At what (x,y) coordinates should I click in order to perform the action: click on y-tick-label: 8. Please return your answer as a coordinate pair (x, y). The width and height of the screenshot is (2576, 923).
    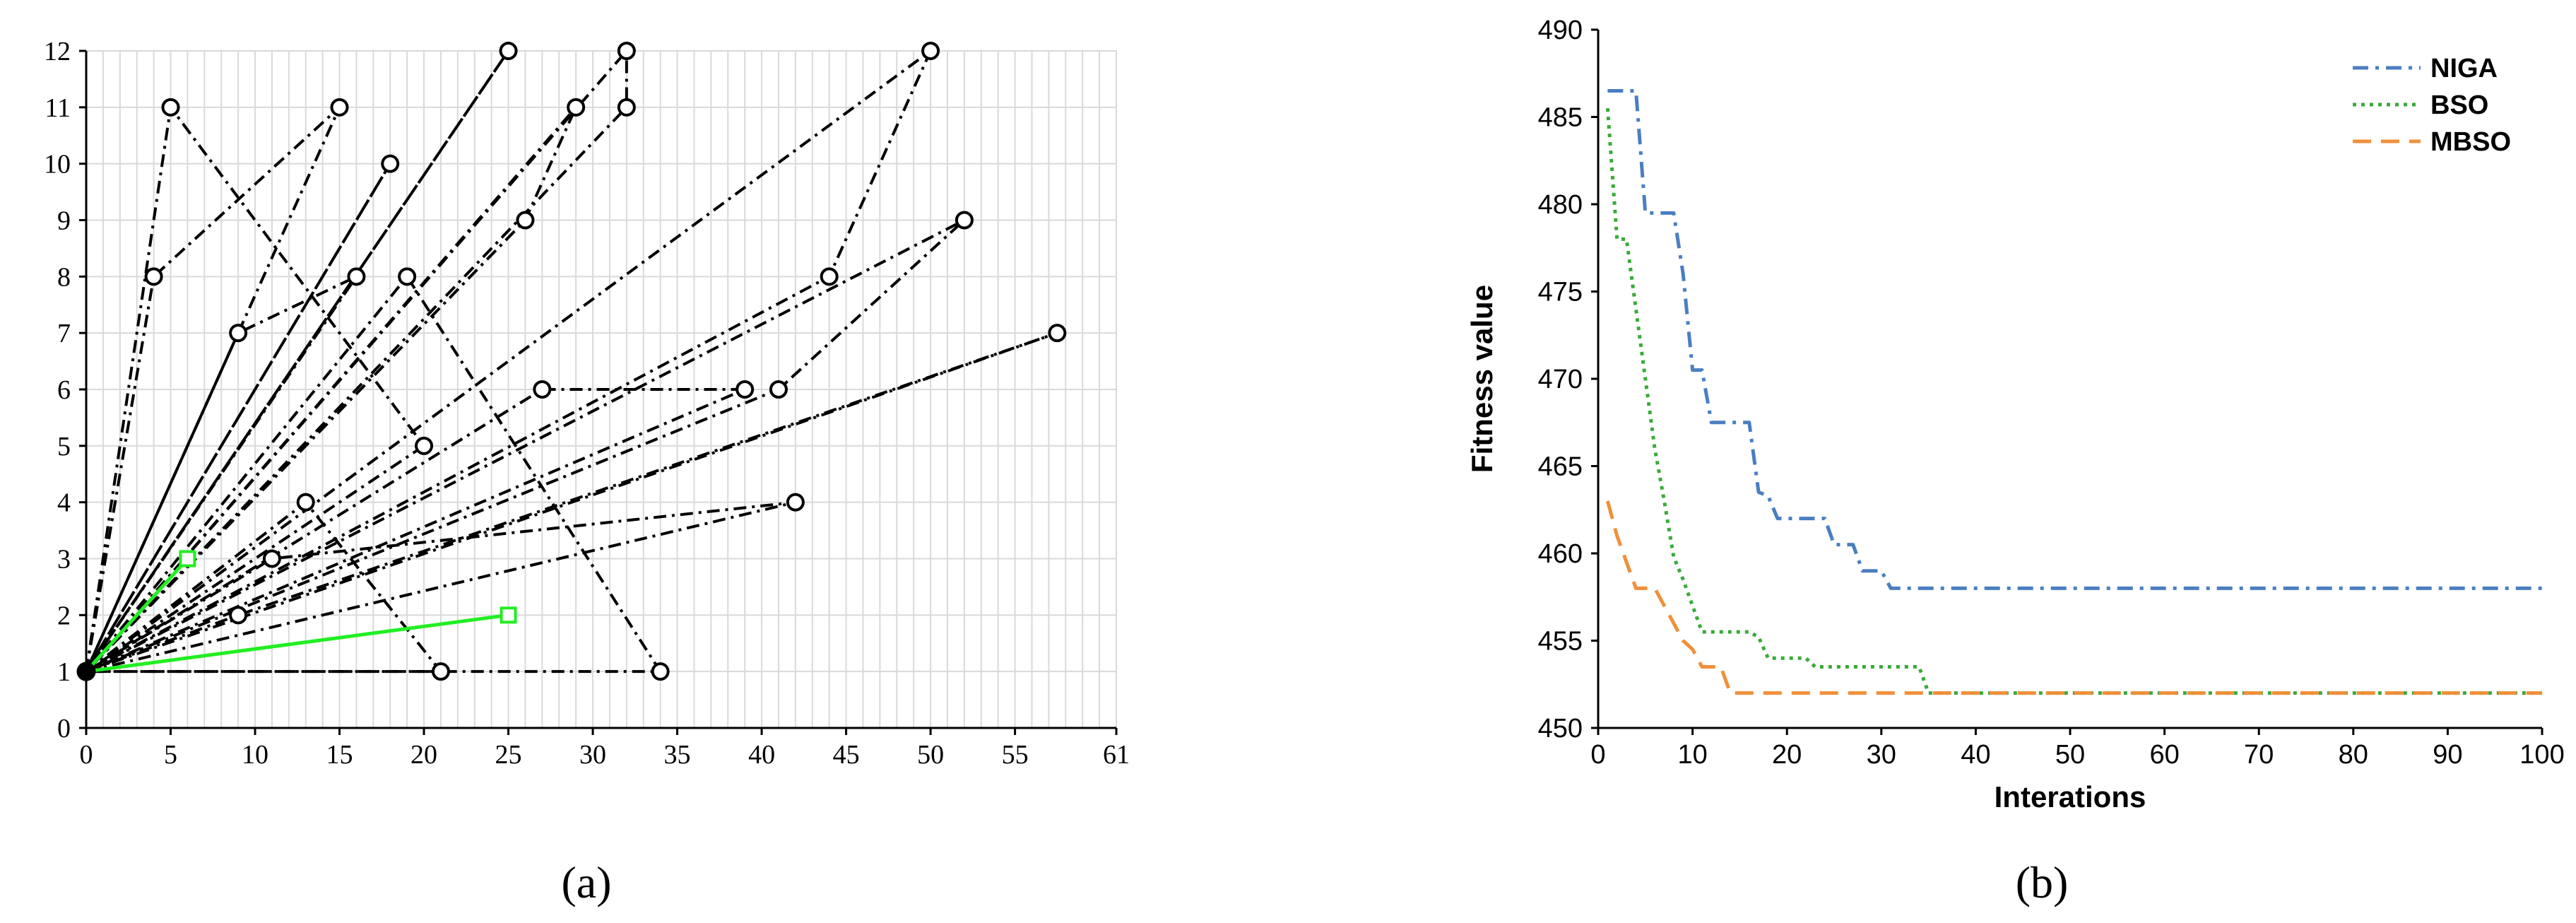
    Looking at the image, I should click on (64, 277).